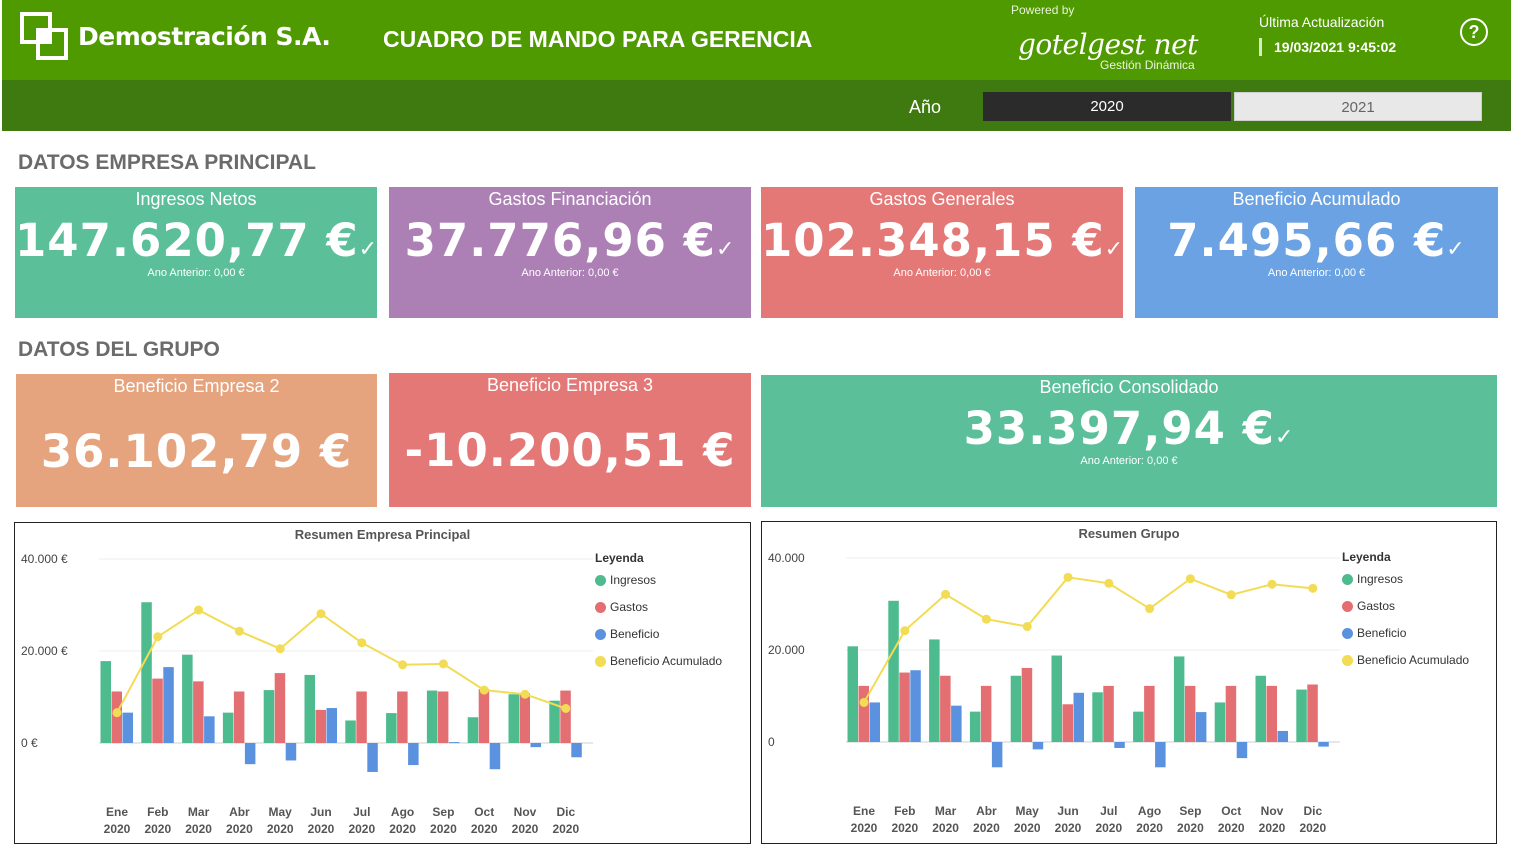  I want to click on help-icon: ?, so click(1474, 32).